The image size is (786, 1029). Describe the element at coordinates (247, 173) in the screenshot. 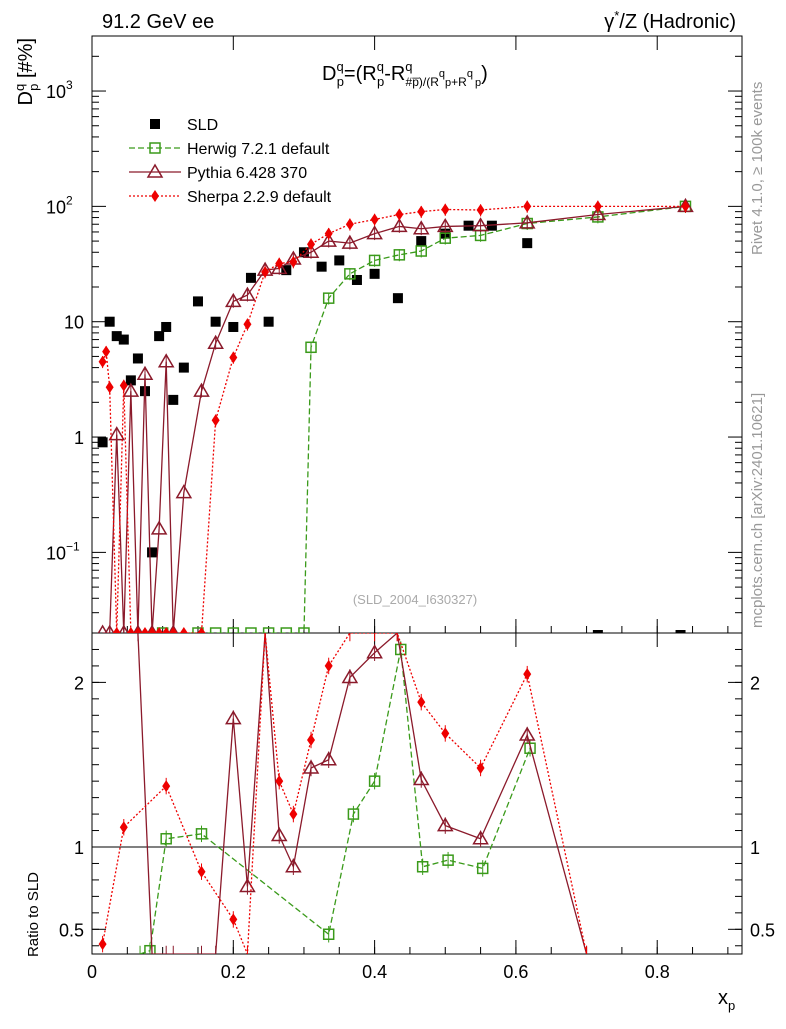

I see `legend-label-2: Pythia 6.428 370` at that location.